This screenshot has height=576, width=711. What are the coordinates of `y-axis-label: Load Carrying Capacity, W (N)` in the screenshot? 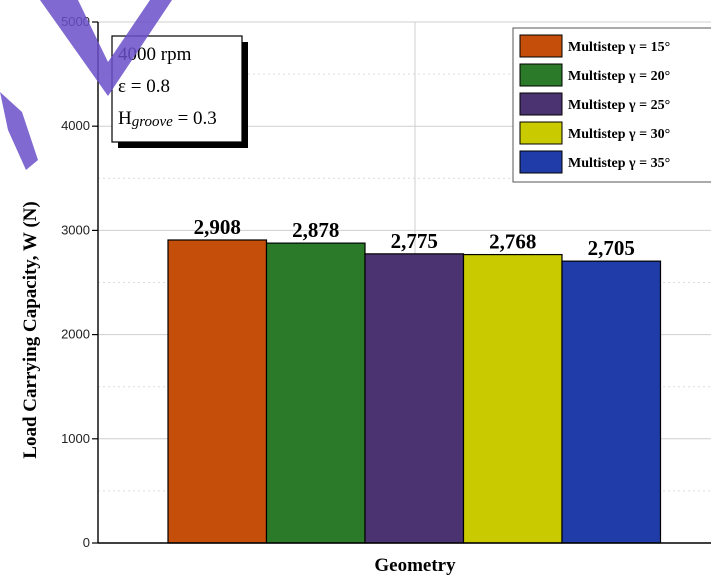 It's located at (30, 329).